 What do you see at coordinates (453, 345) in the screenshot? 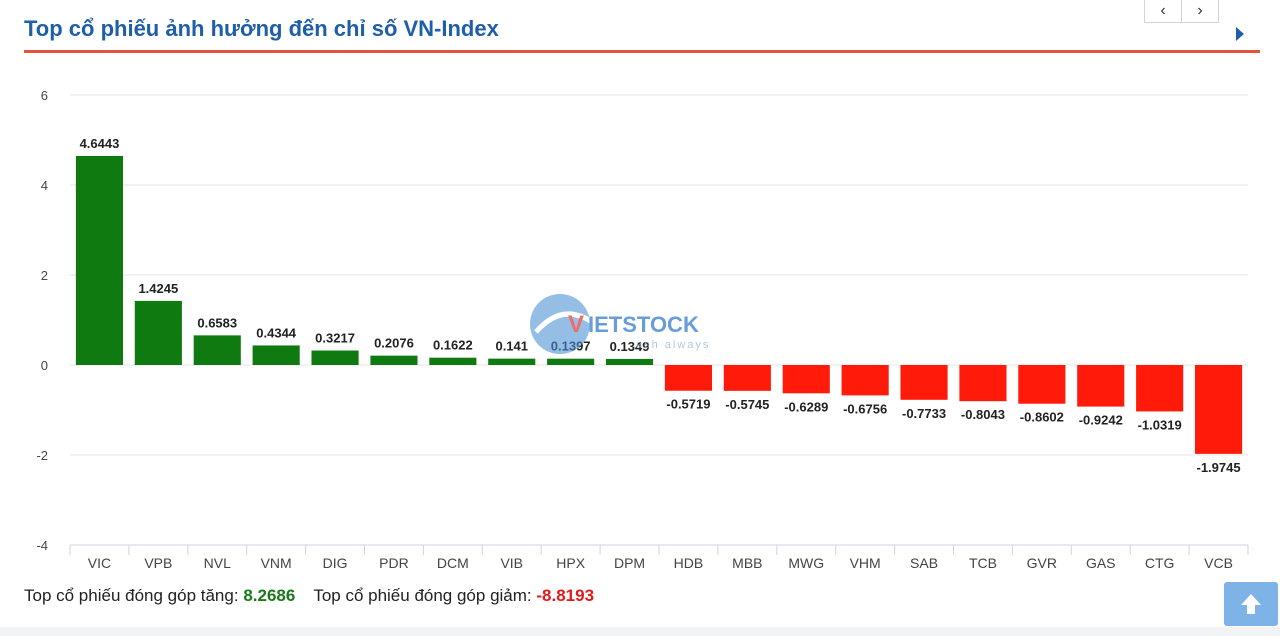
I see `data-label: 0.1622` at bounding box center [453, 345].